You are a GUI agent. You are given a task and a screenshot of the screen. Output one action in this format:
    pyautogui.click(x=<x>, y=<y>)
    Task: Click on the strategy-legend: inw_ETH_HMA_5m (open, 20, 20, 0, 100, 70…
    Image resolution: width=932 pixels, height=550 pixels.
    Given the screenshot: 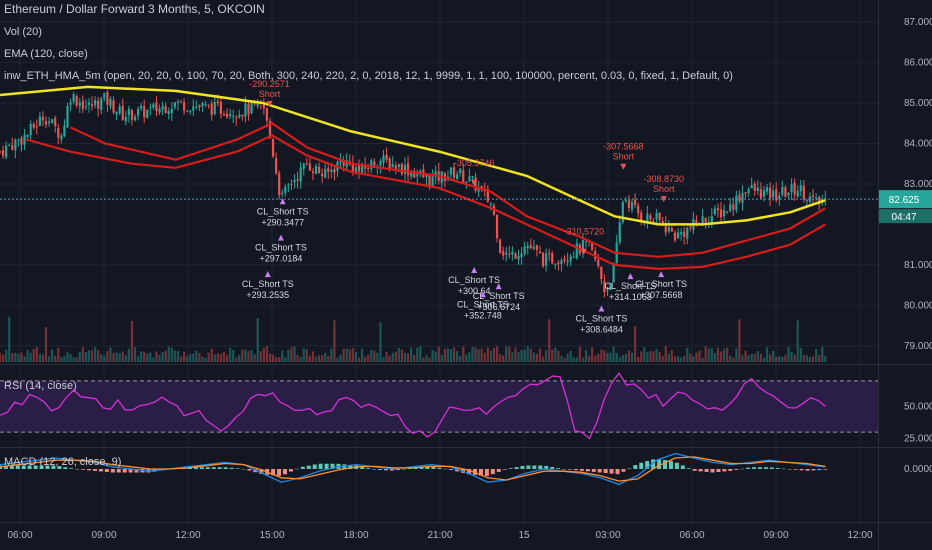 What is the action you would take?
    pyautogui.click(x=368, y=76)
    